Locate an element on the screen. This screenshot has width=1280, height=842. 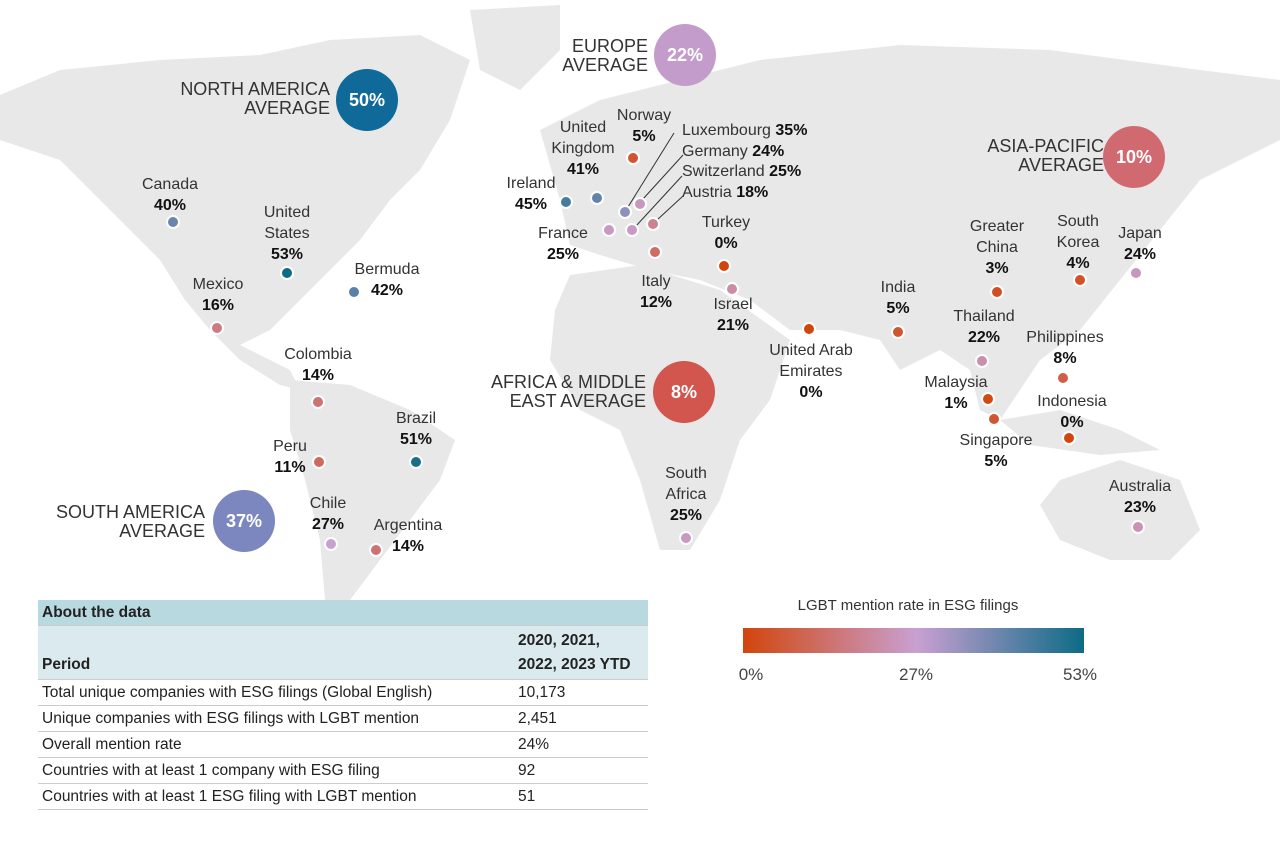
label-united-states: United States 53% is located at coordinates (287, 233).